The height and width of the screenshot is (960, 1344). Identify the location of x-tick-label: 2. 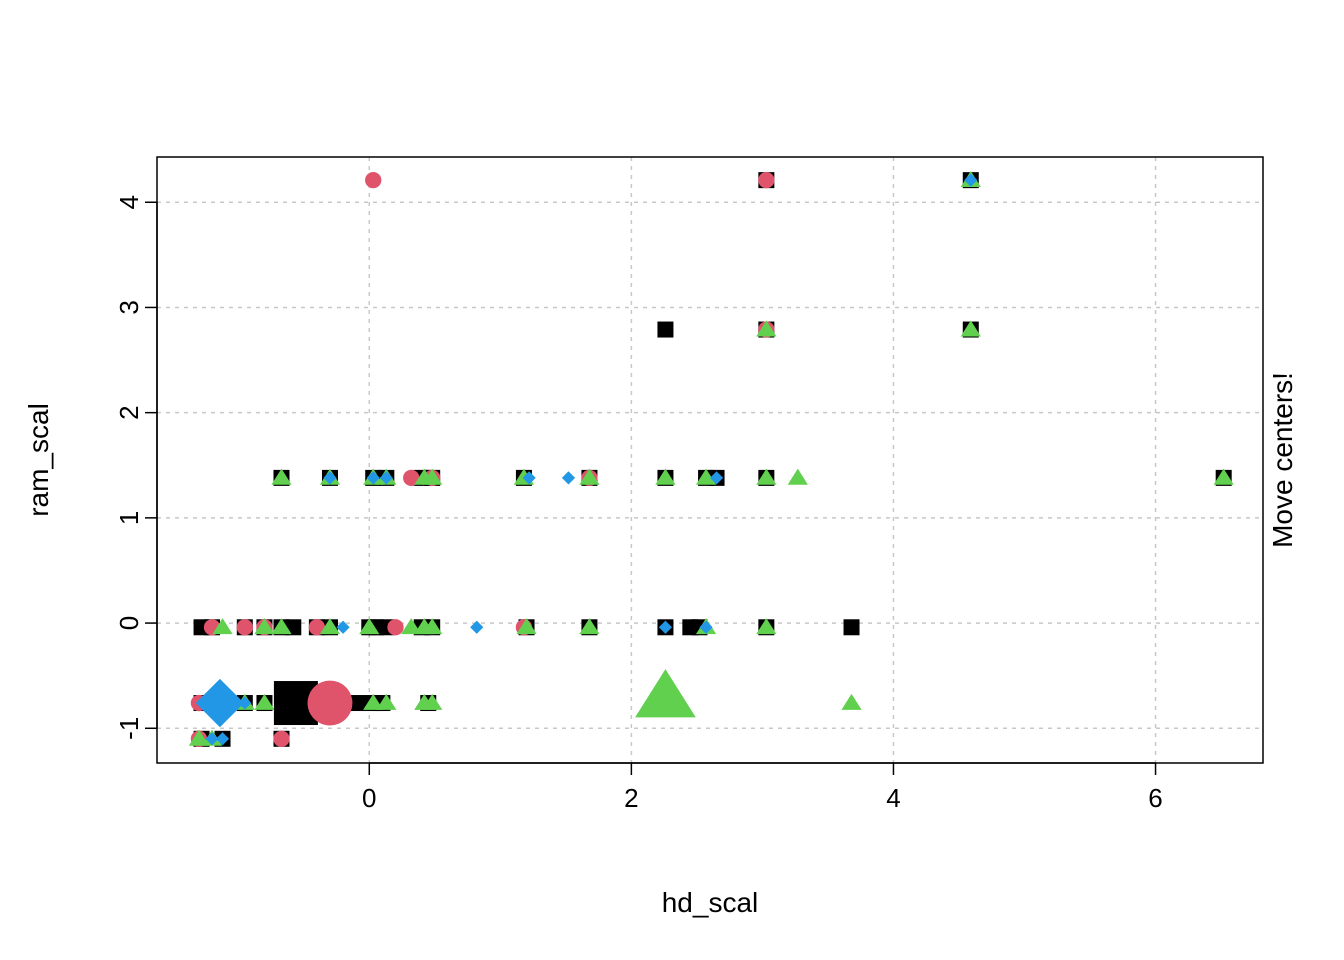
(631, 798).